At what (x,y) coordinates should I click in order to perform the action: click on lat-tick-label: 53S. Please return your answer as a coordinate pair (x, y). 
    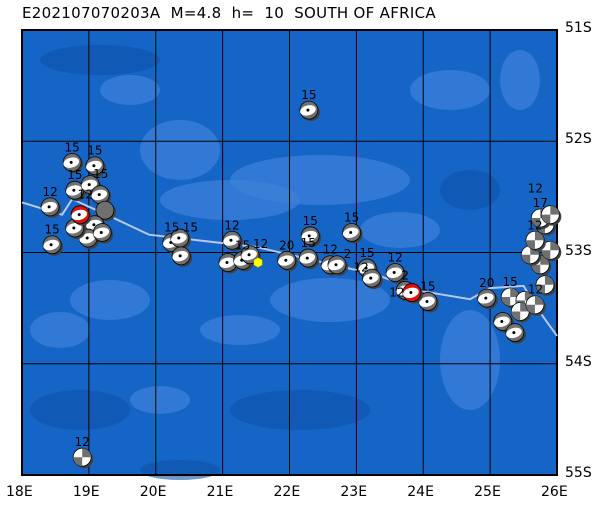
    Looking at the image, I should click on (578, 250).